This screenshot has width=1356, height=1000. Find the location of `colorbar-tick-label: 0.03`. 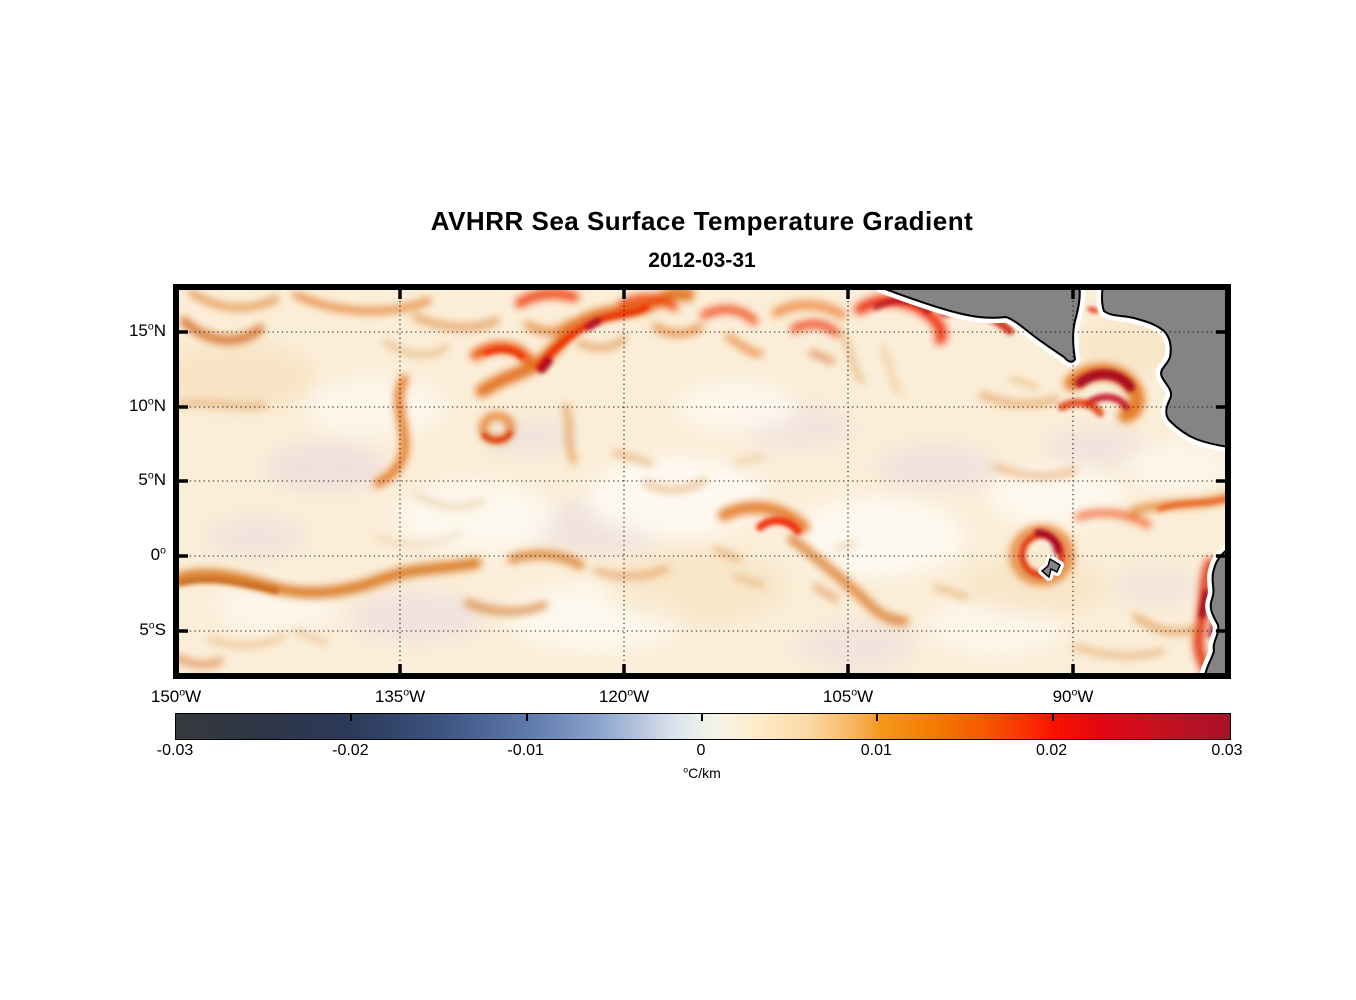

colorbar-tick-label: 0.03 is located at coordinates (1227, 750).